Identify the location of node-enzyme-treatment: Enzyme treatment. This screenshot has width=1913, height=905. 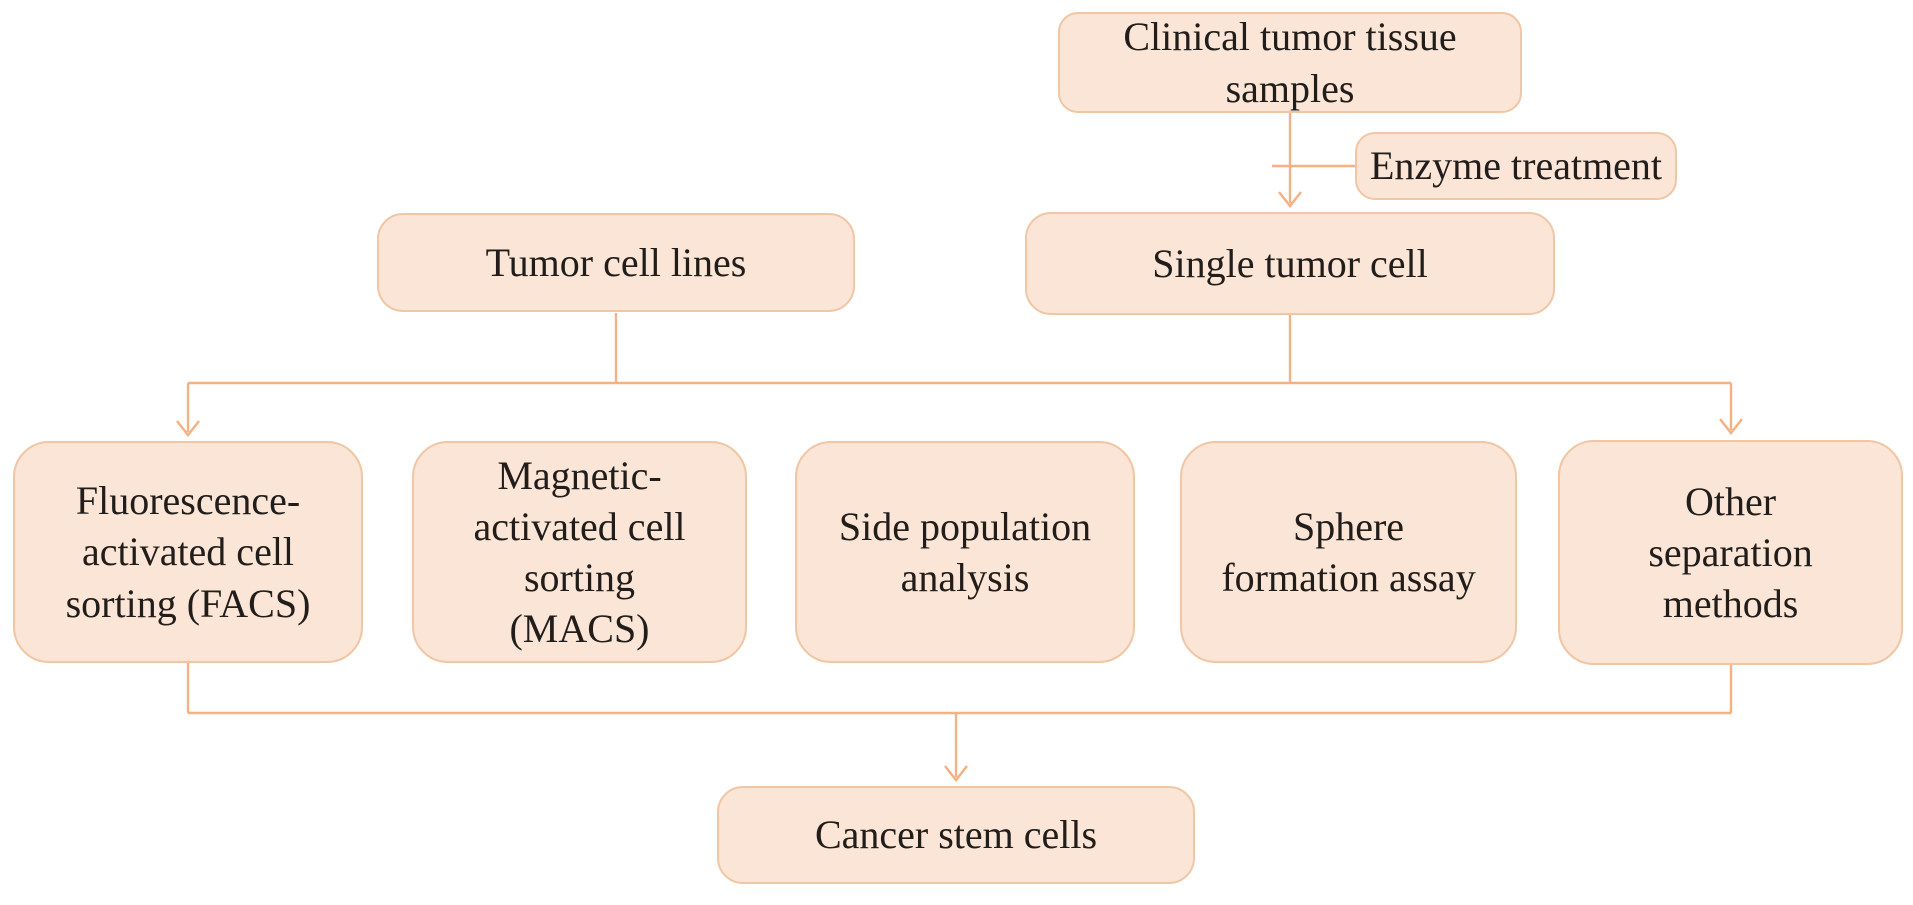
(1516, 166).